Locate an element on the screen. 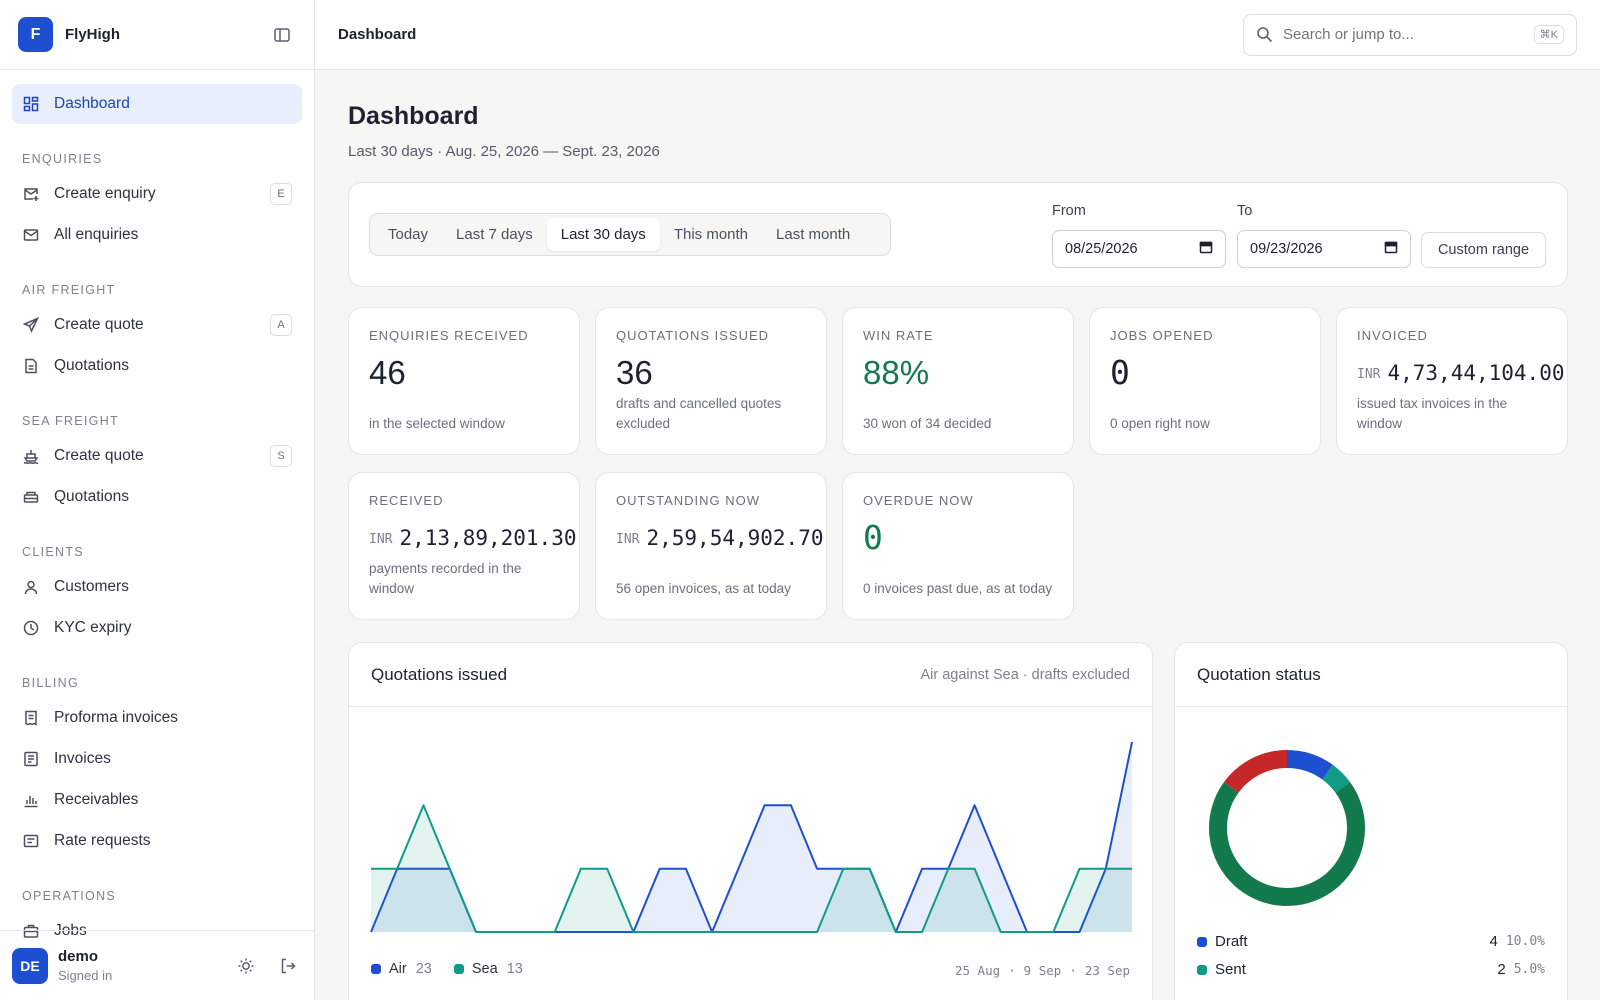 This screenshot has height=1000, width=1600. sidebar-item-air-quotations: Quotations is located at coordinates (157, 366).